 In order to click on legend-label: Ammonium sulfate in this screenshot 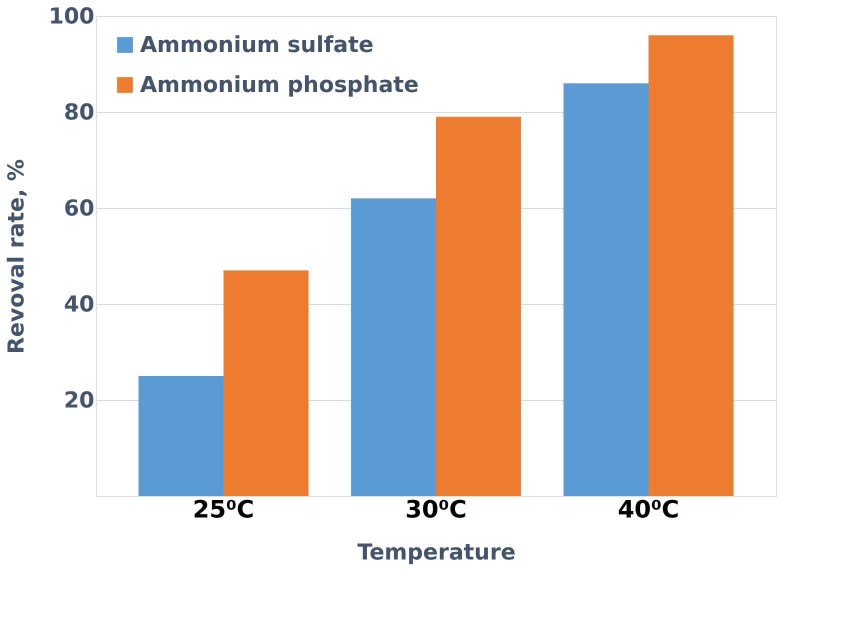, I will do `click(257, 45)`.